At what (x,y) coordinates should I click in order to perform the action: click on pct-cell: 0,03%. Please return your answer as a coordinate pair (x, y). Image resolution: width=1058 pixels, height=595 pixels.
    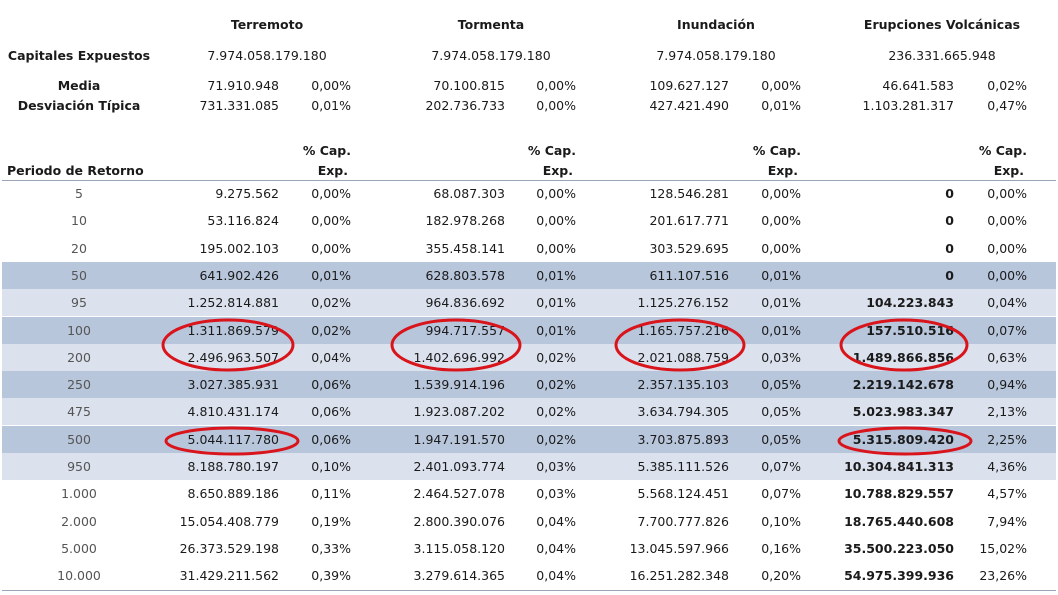
    Looking at the image, I should click on (556, 494).